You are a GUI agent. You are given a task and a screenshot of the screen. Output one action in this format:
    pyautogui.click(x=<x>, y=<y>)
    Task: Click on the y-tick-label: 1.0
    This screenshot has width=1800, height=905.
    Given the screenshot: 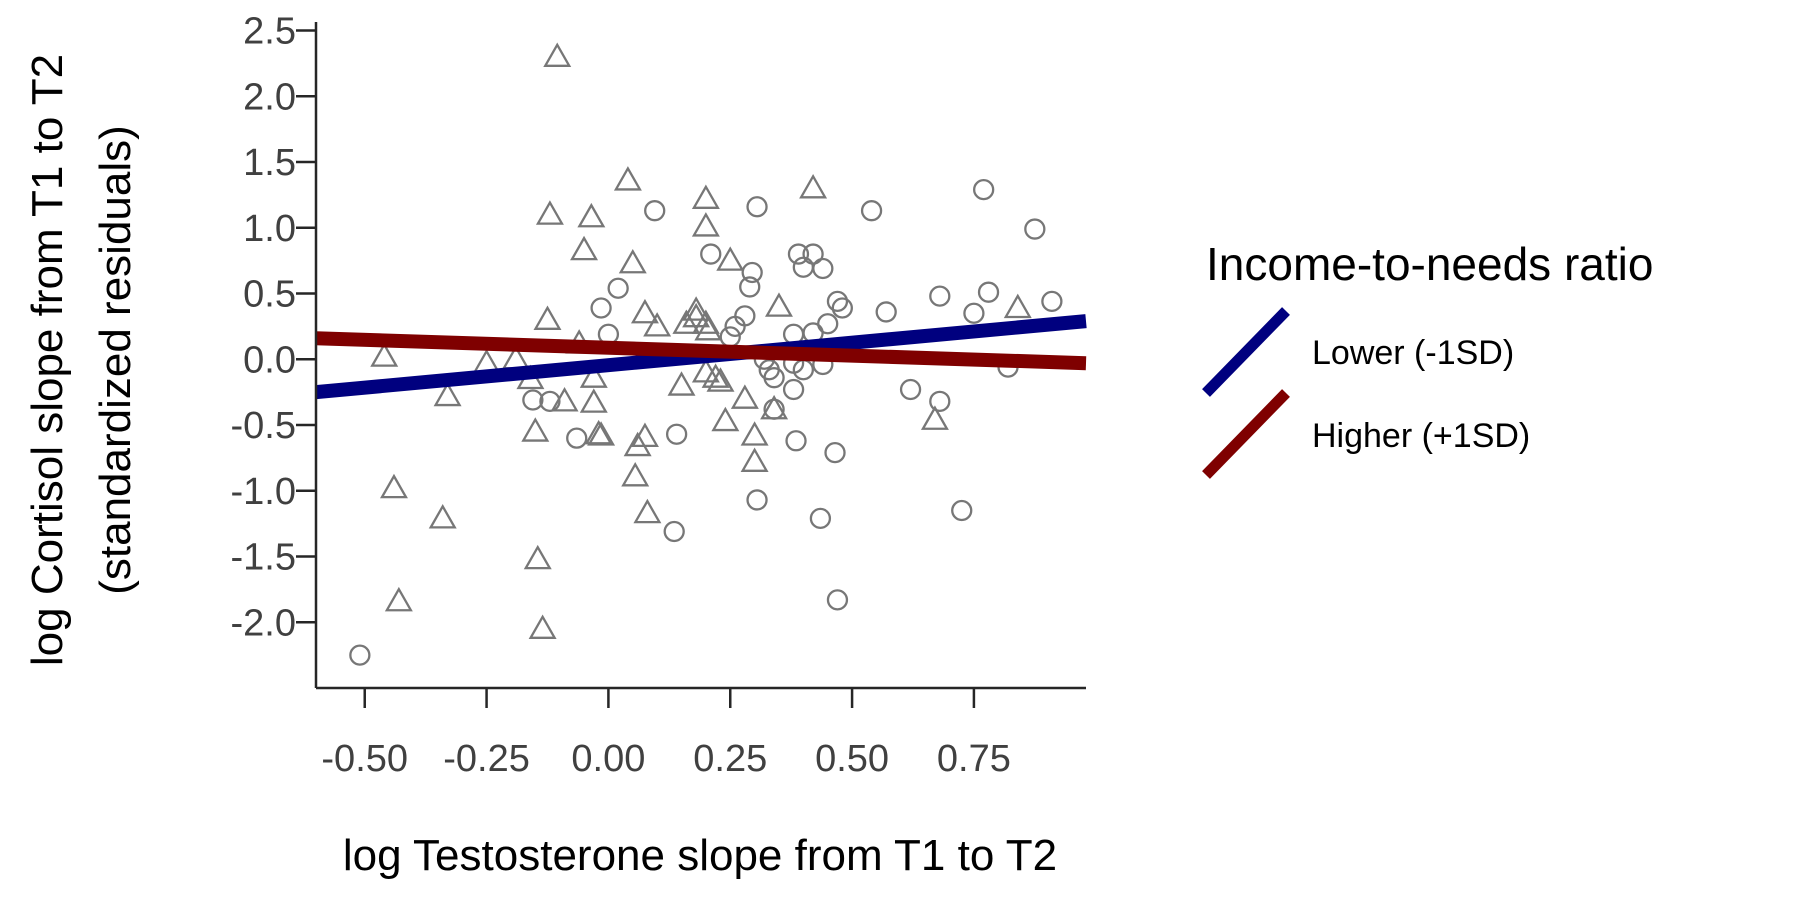 What is the action you would take?
    pyautogui.click(x=269, y=229)
    